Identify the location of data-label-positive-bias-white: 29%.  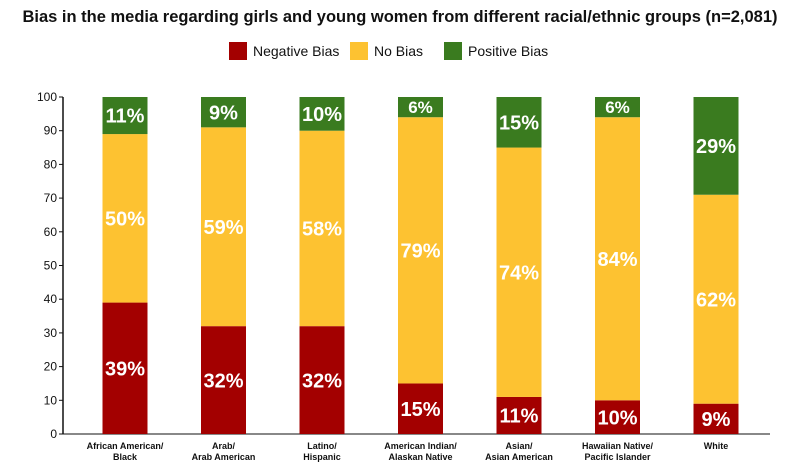
(716, 147).